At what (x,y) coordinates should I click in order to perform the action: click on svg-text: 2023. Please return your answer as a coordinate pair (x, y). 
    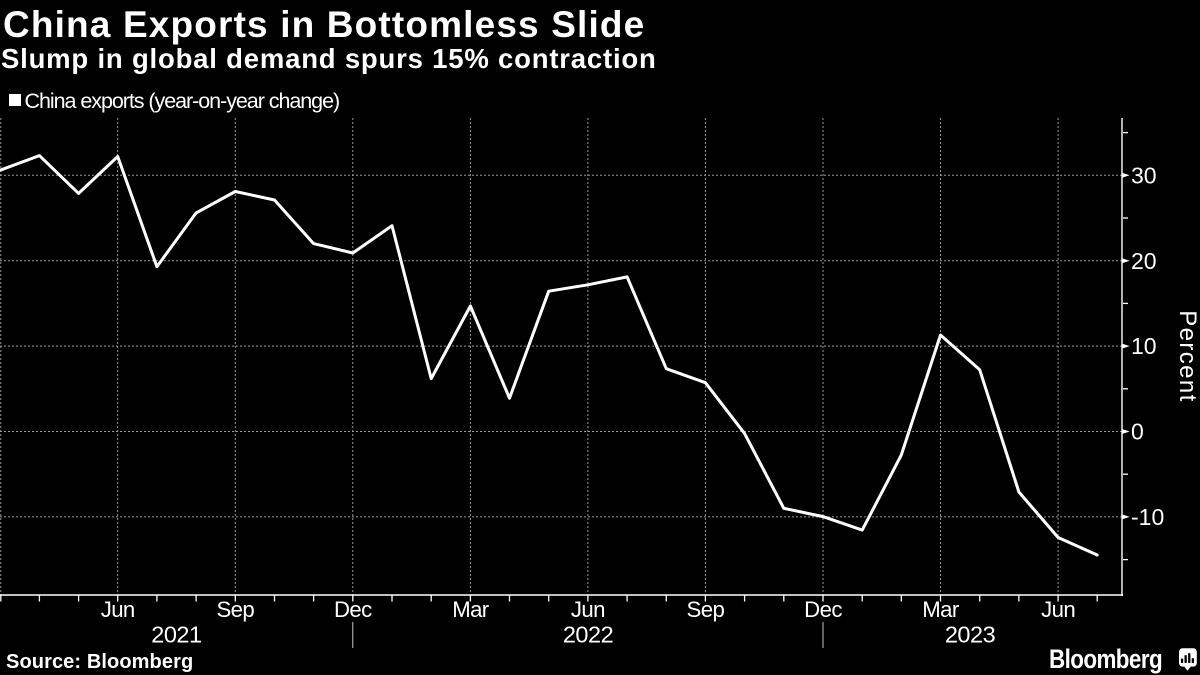
    Looking at the image, I should click on (970, 635).